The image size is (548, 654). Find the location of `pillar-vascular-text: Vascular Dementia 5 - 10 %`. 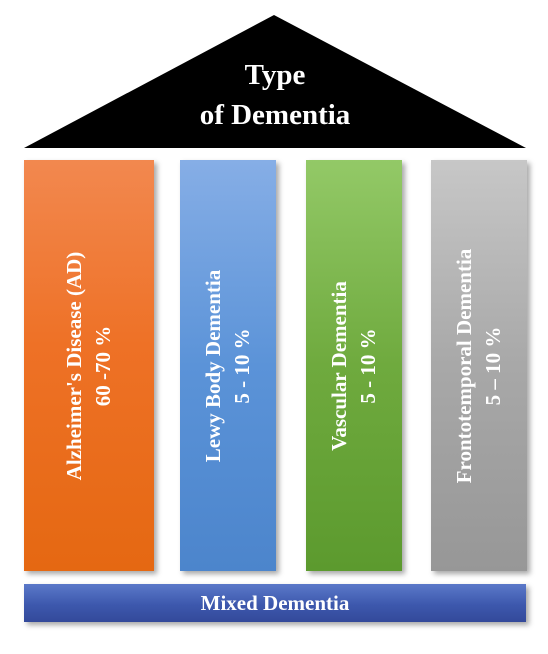

pillar-vascular-text: Vascular Dementia 5 - 10 % is located at coordinates (354, 366).